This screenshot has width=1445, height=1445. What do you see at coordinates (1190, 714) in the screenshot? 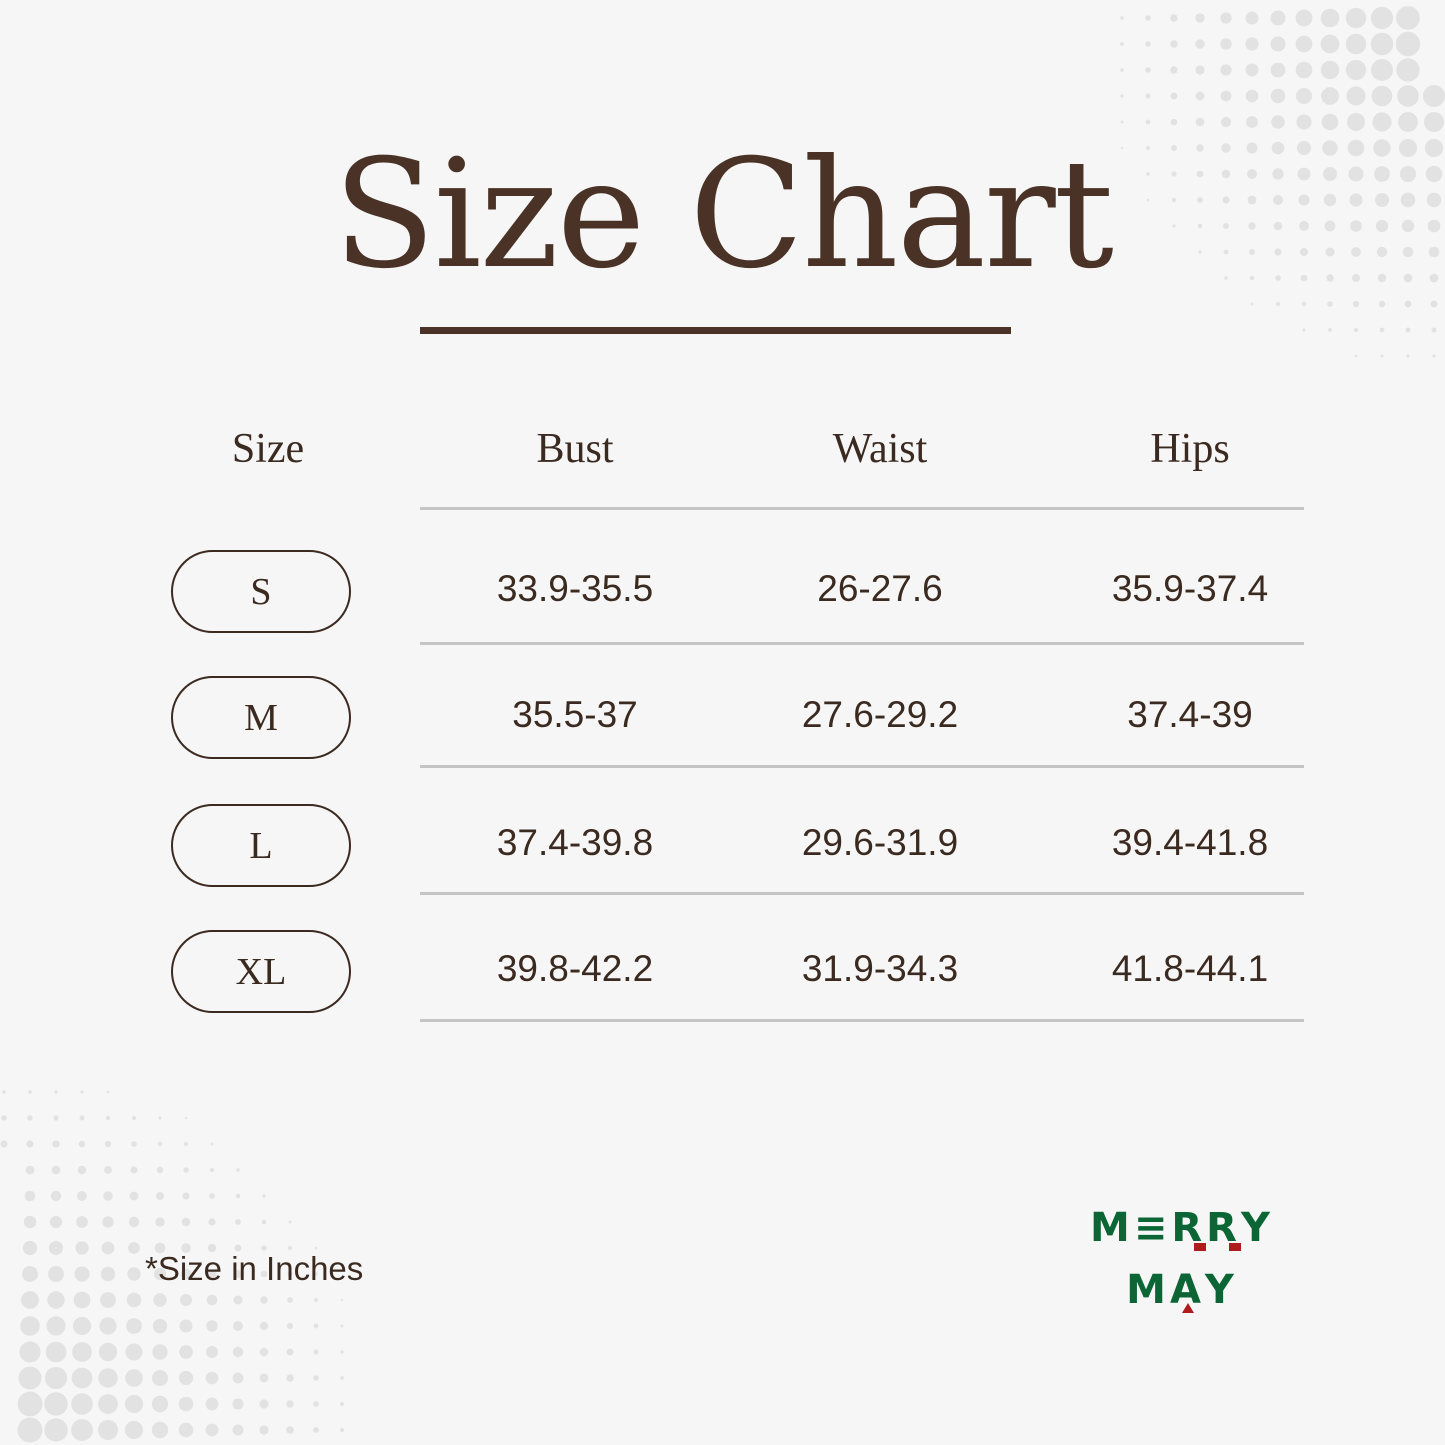
I see `hips-cell: 37.4-39` at bounding box center [1190, 714].